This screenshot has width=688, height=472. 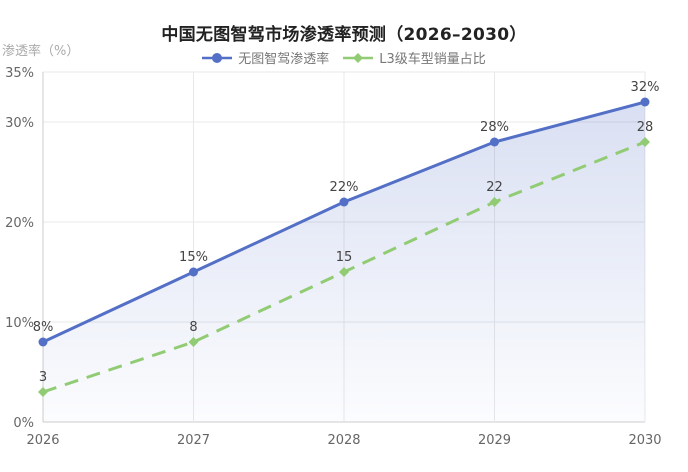 What do you see at coordinates (344, 35) in the screenshot?
I see `chart-title: 中国无图智驾市场渗透率预测（2026–2030）` at bounding box center [344, 35].